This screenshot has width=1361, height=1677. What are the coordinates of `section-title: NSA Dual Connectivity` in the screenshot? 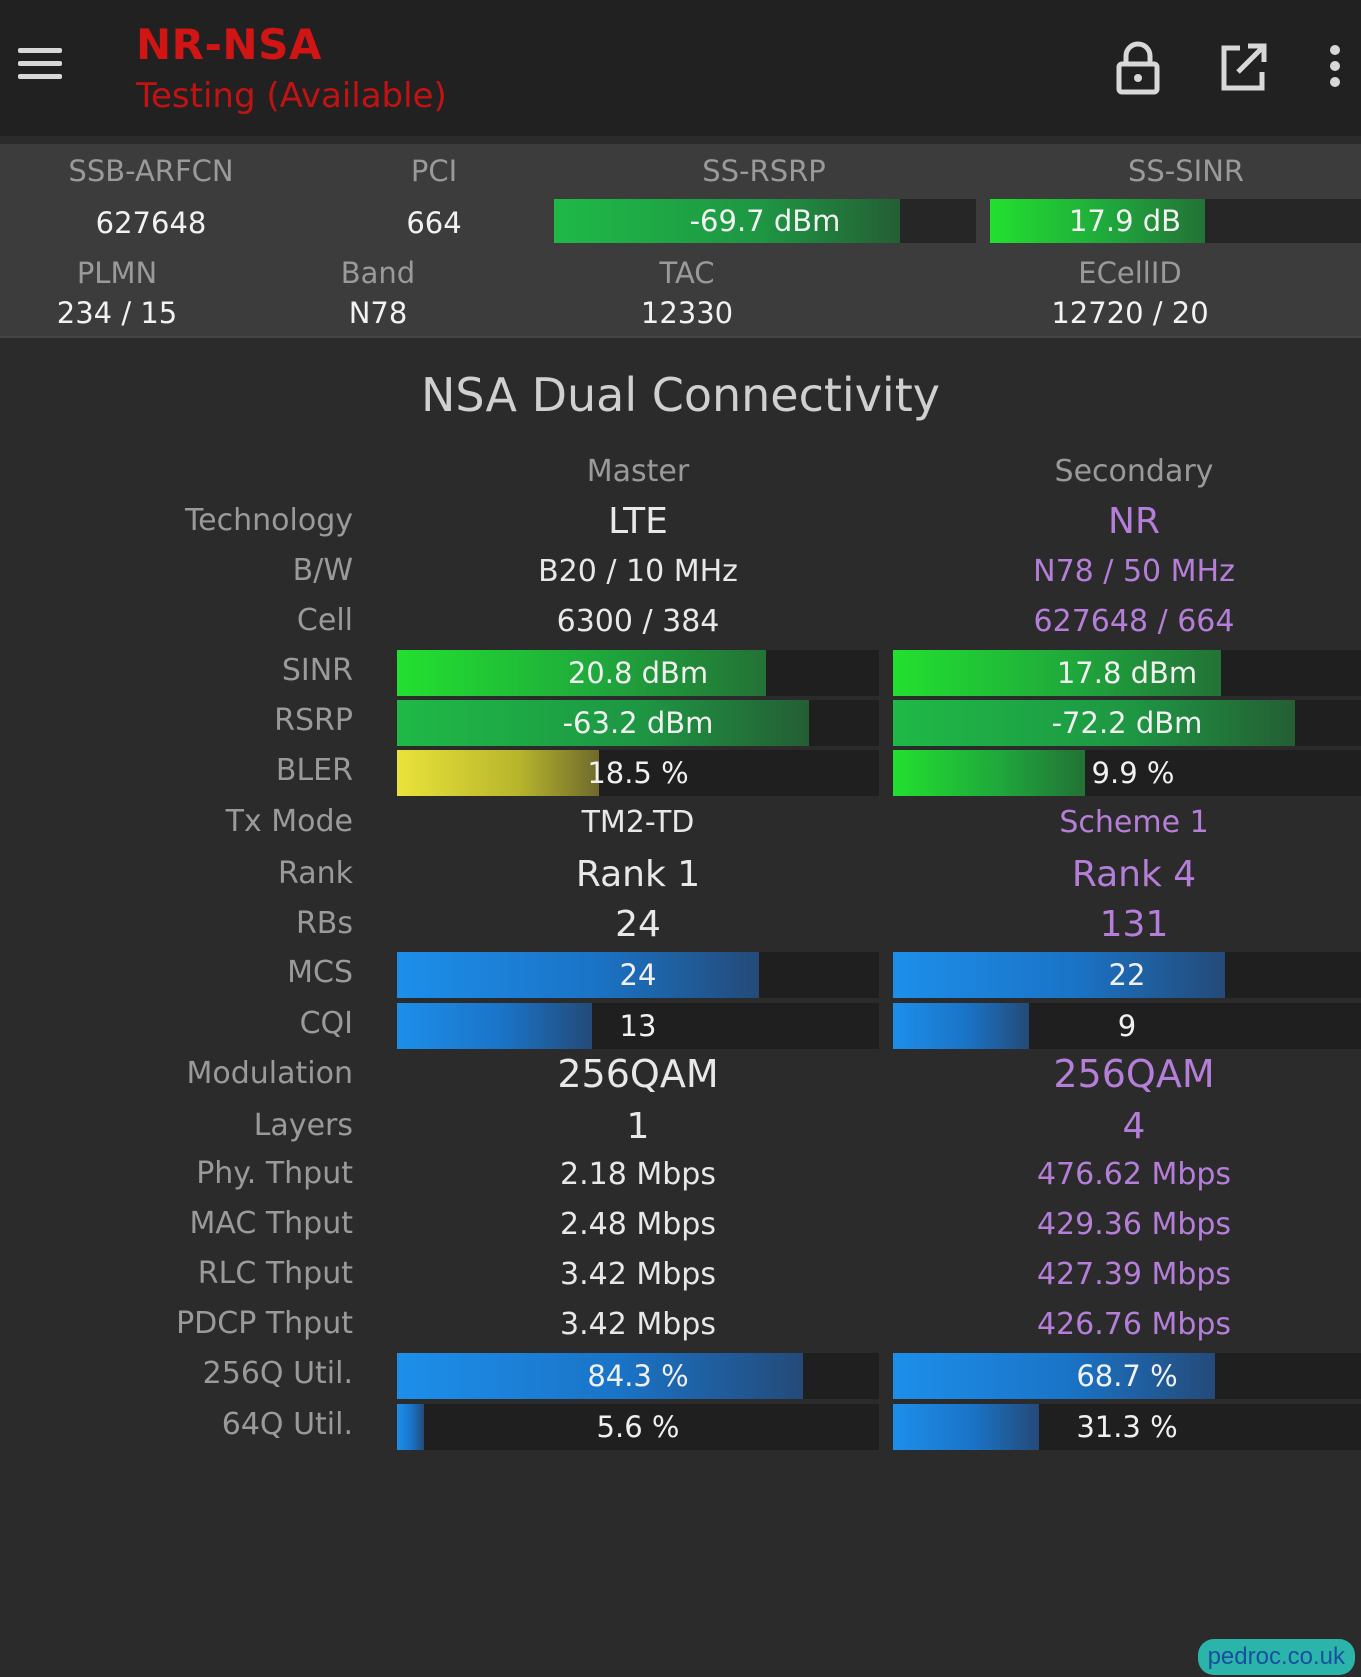 It's located at (680, 395).